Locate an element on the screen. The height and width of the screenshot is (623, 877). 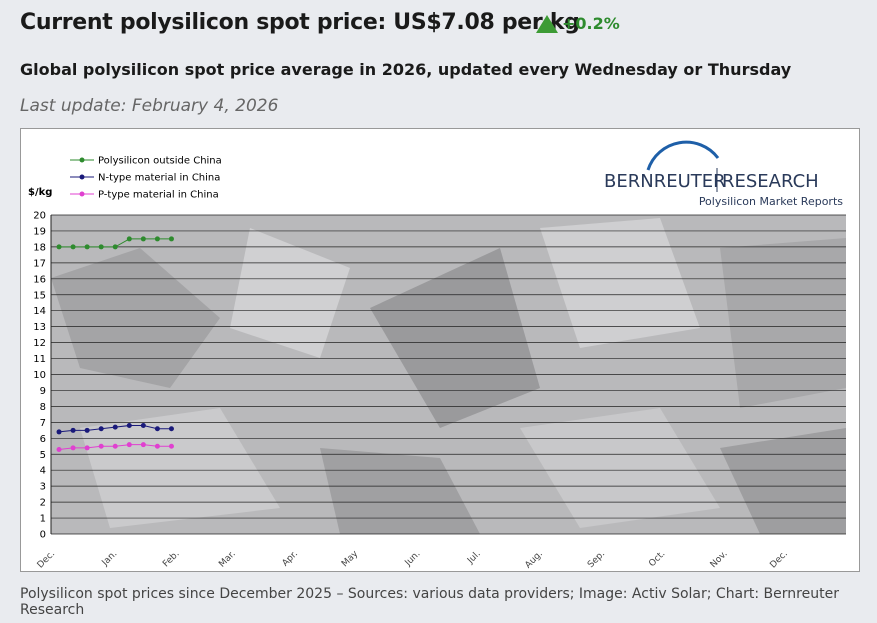
legend-label: Polysilicon outside China is located at coordinates (160, 161).